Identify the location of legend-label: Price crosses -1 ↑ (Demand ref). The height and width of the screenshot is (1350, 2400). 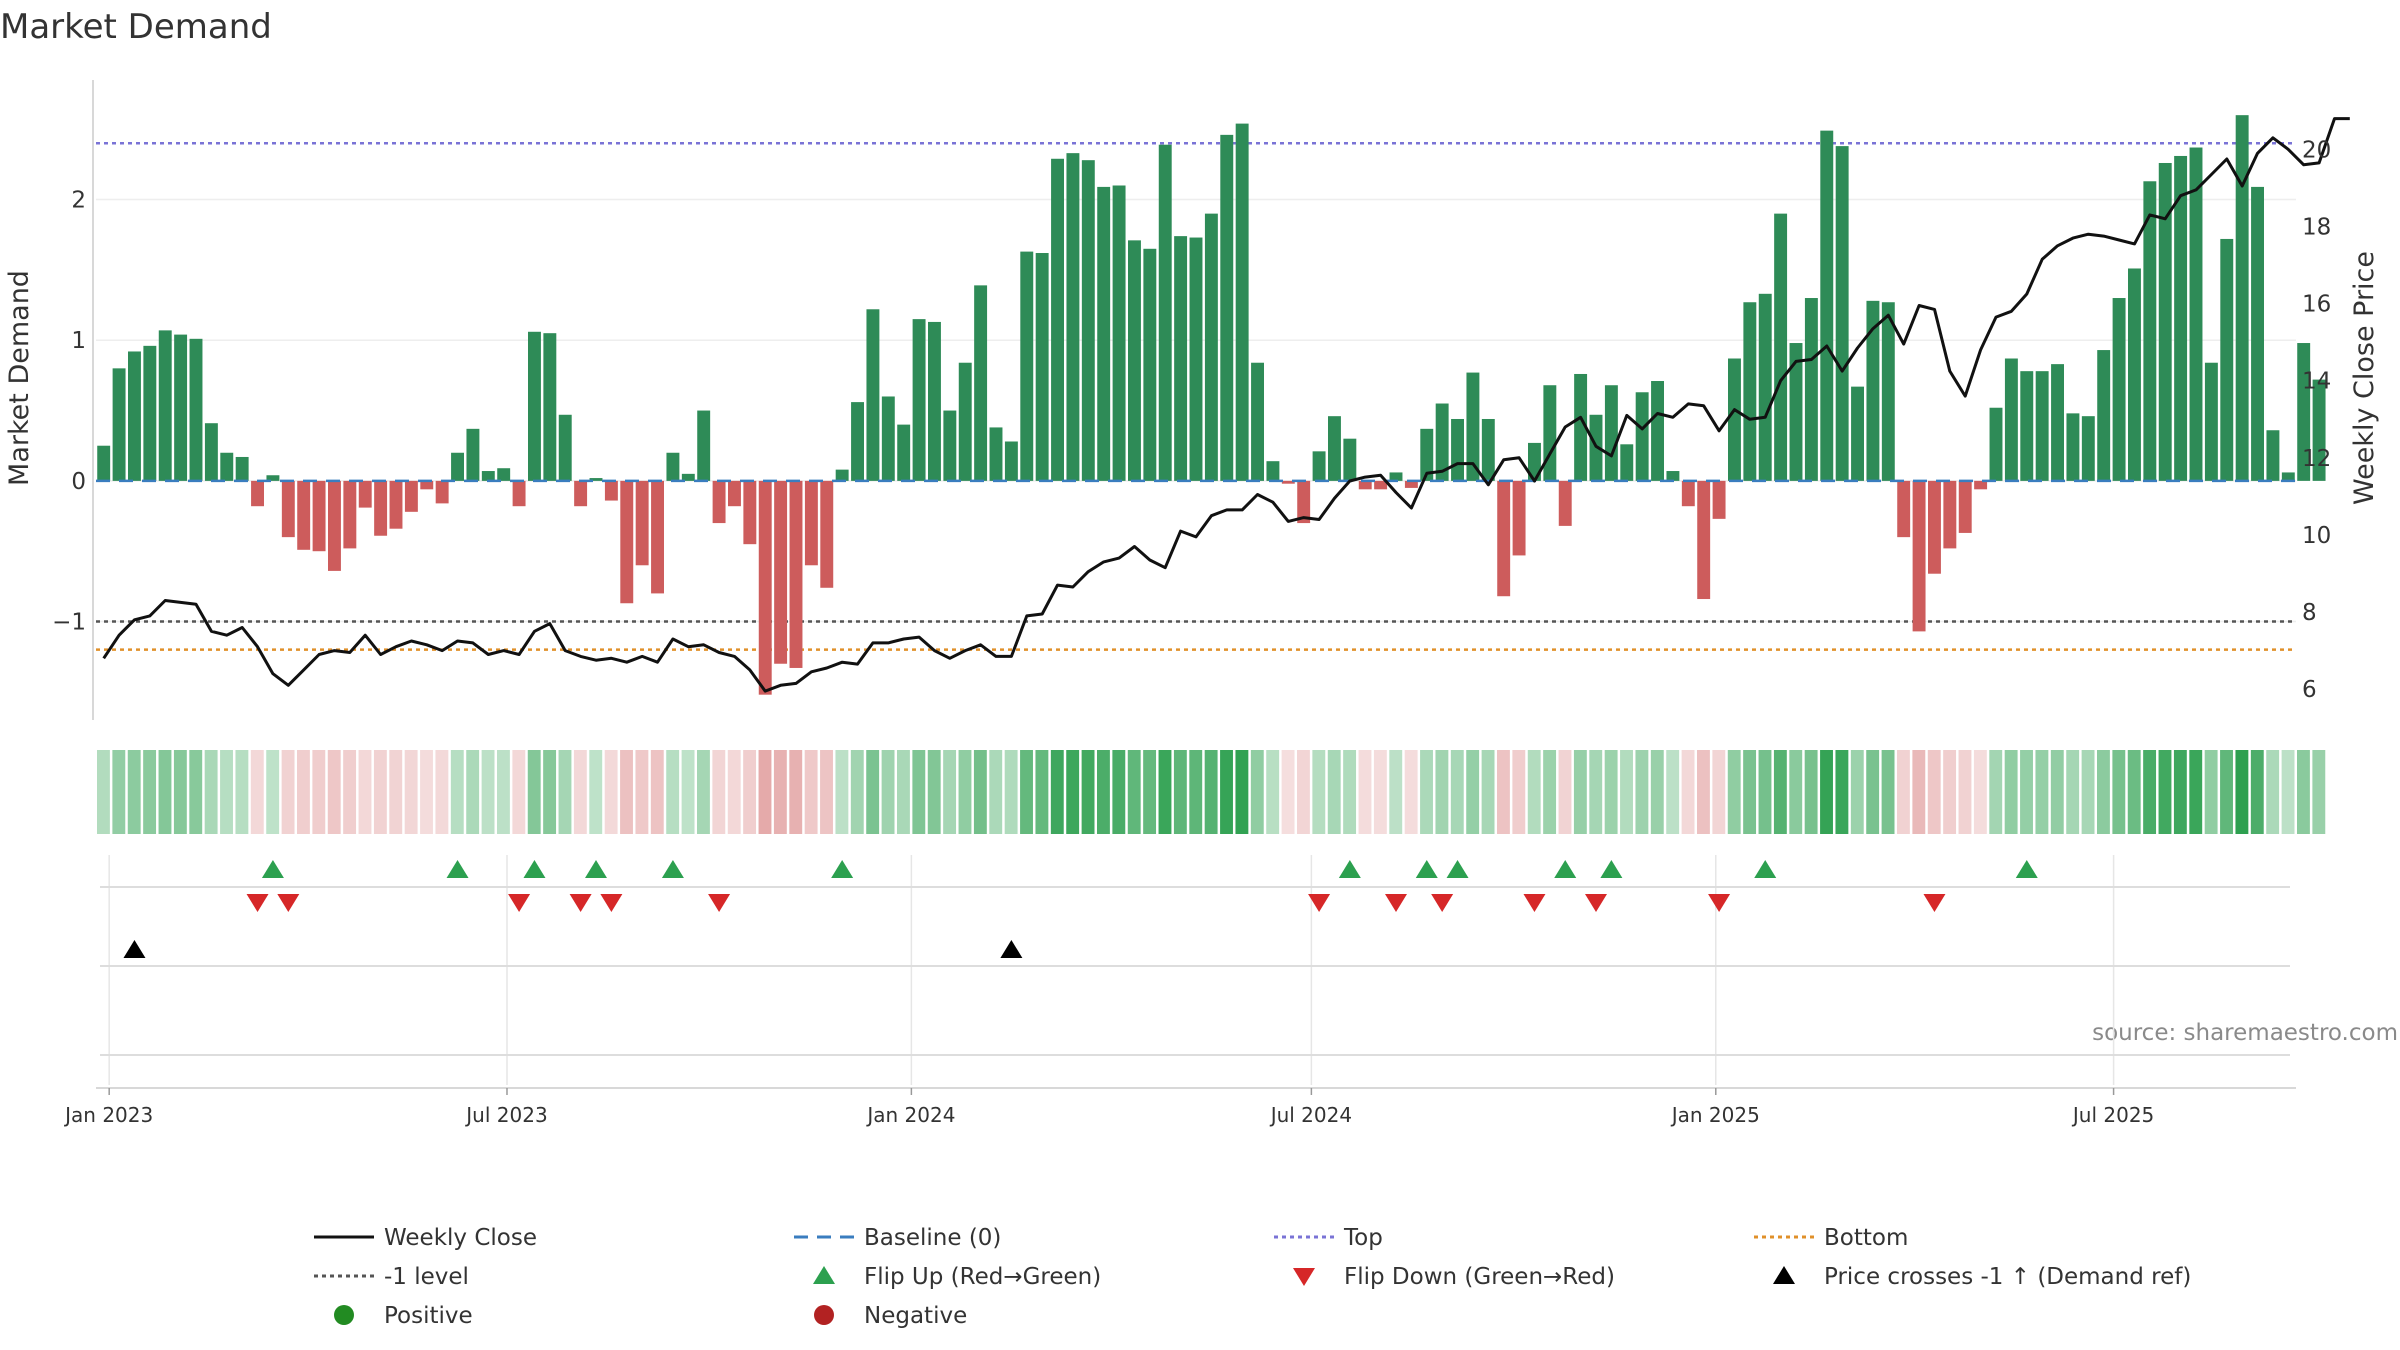
(2007, 1277).